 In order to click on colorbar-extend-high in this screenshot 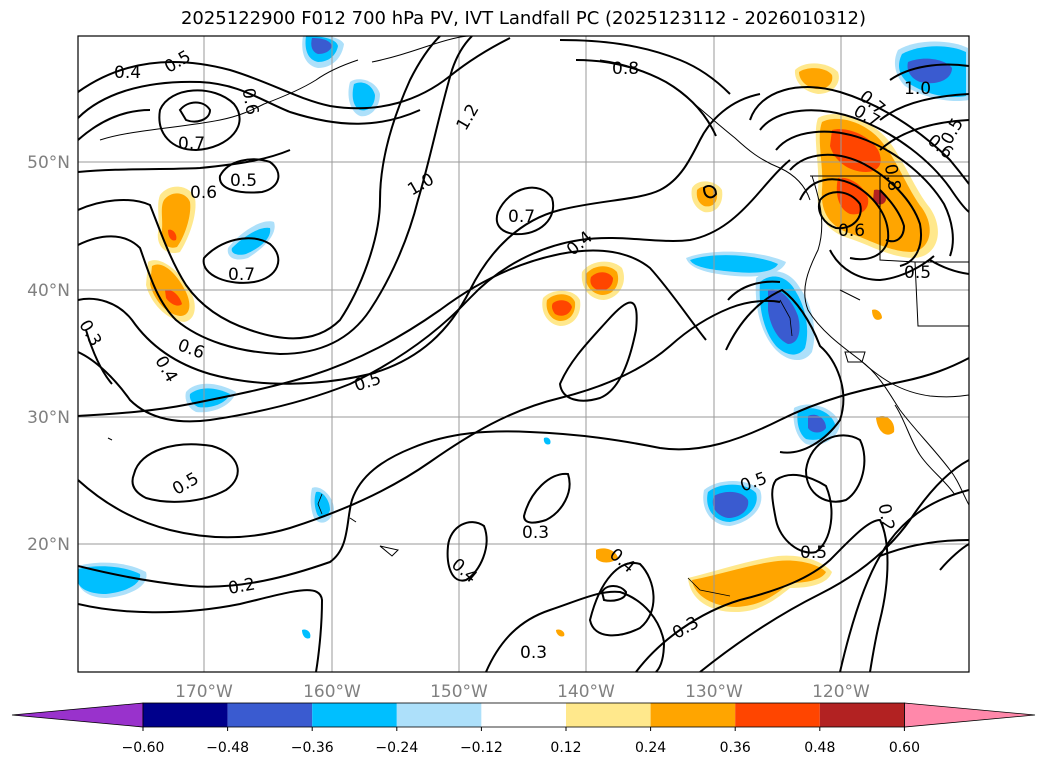, I will do `click(970, 715)`.